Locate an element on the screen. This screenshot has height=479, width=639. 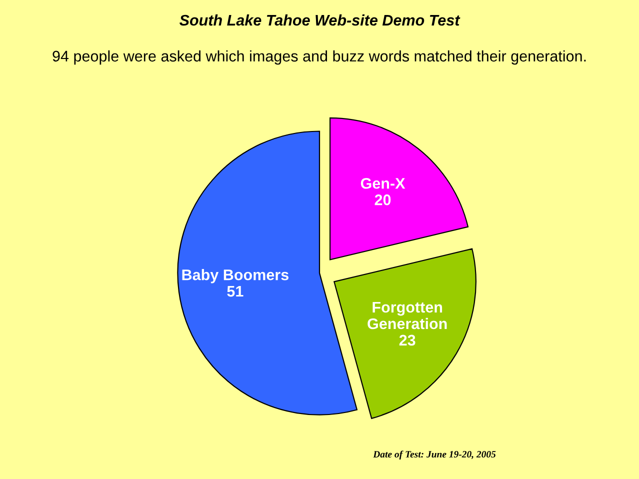
slice-label: Baby Boomers is located at coordinates (235, 276).